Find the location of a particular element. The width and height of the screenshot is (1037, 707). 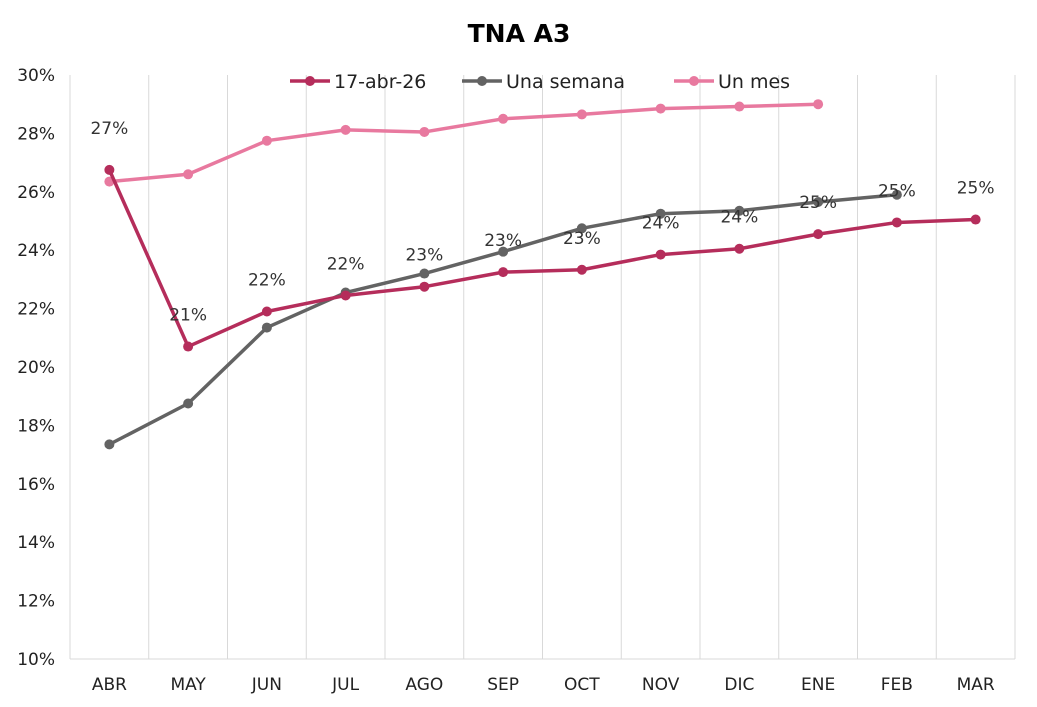

y-tick-label: 24% is located at coordinates (36, 251).